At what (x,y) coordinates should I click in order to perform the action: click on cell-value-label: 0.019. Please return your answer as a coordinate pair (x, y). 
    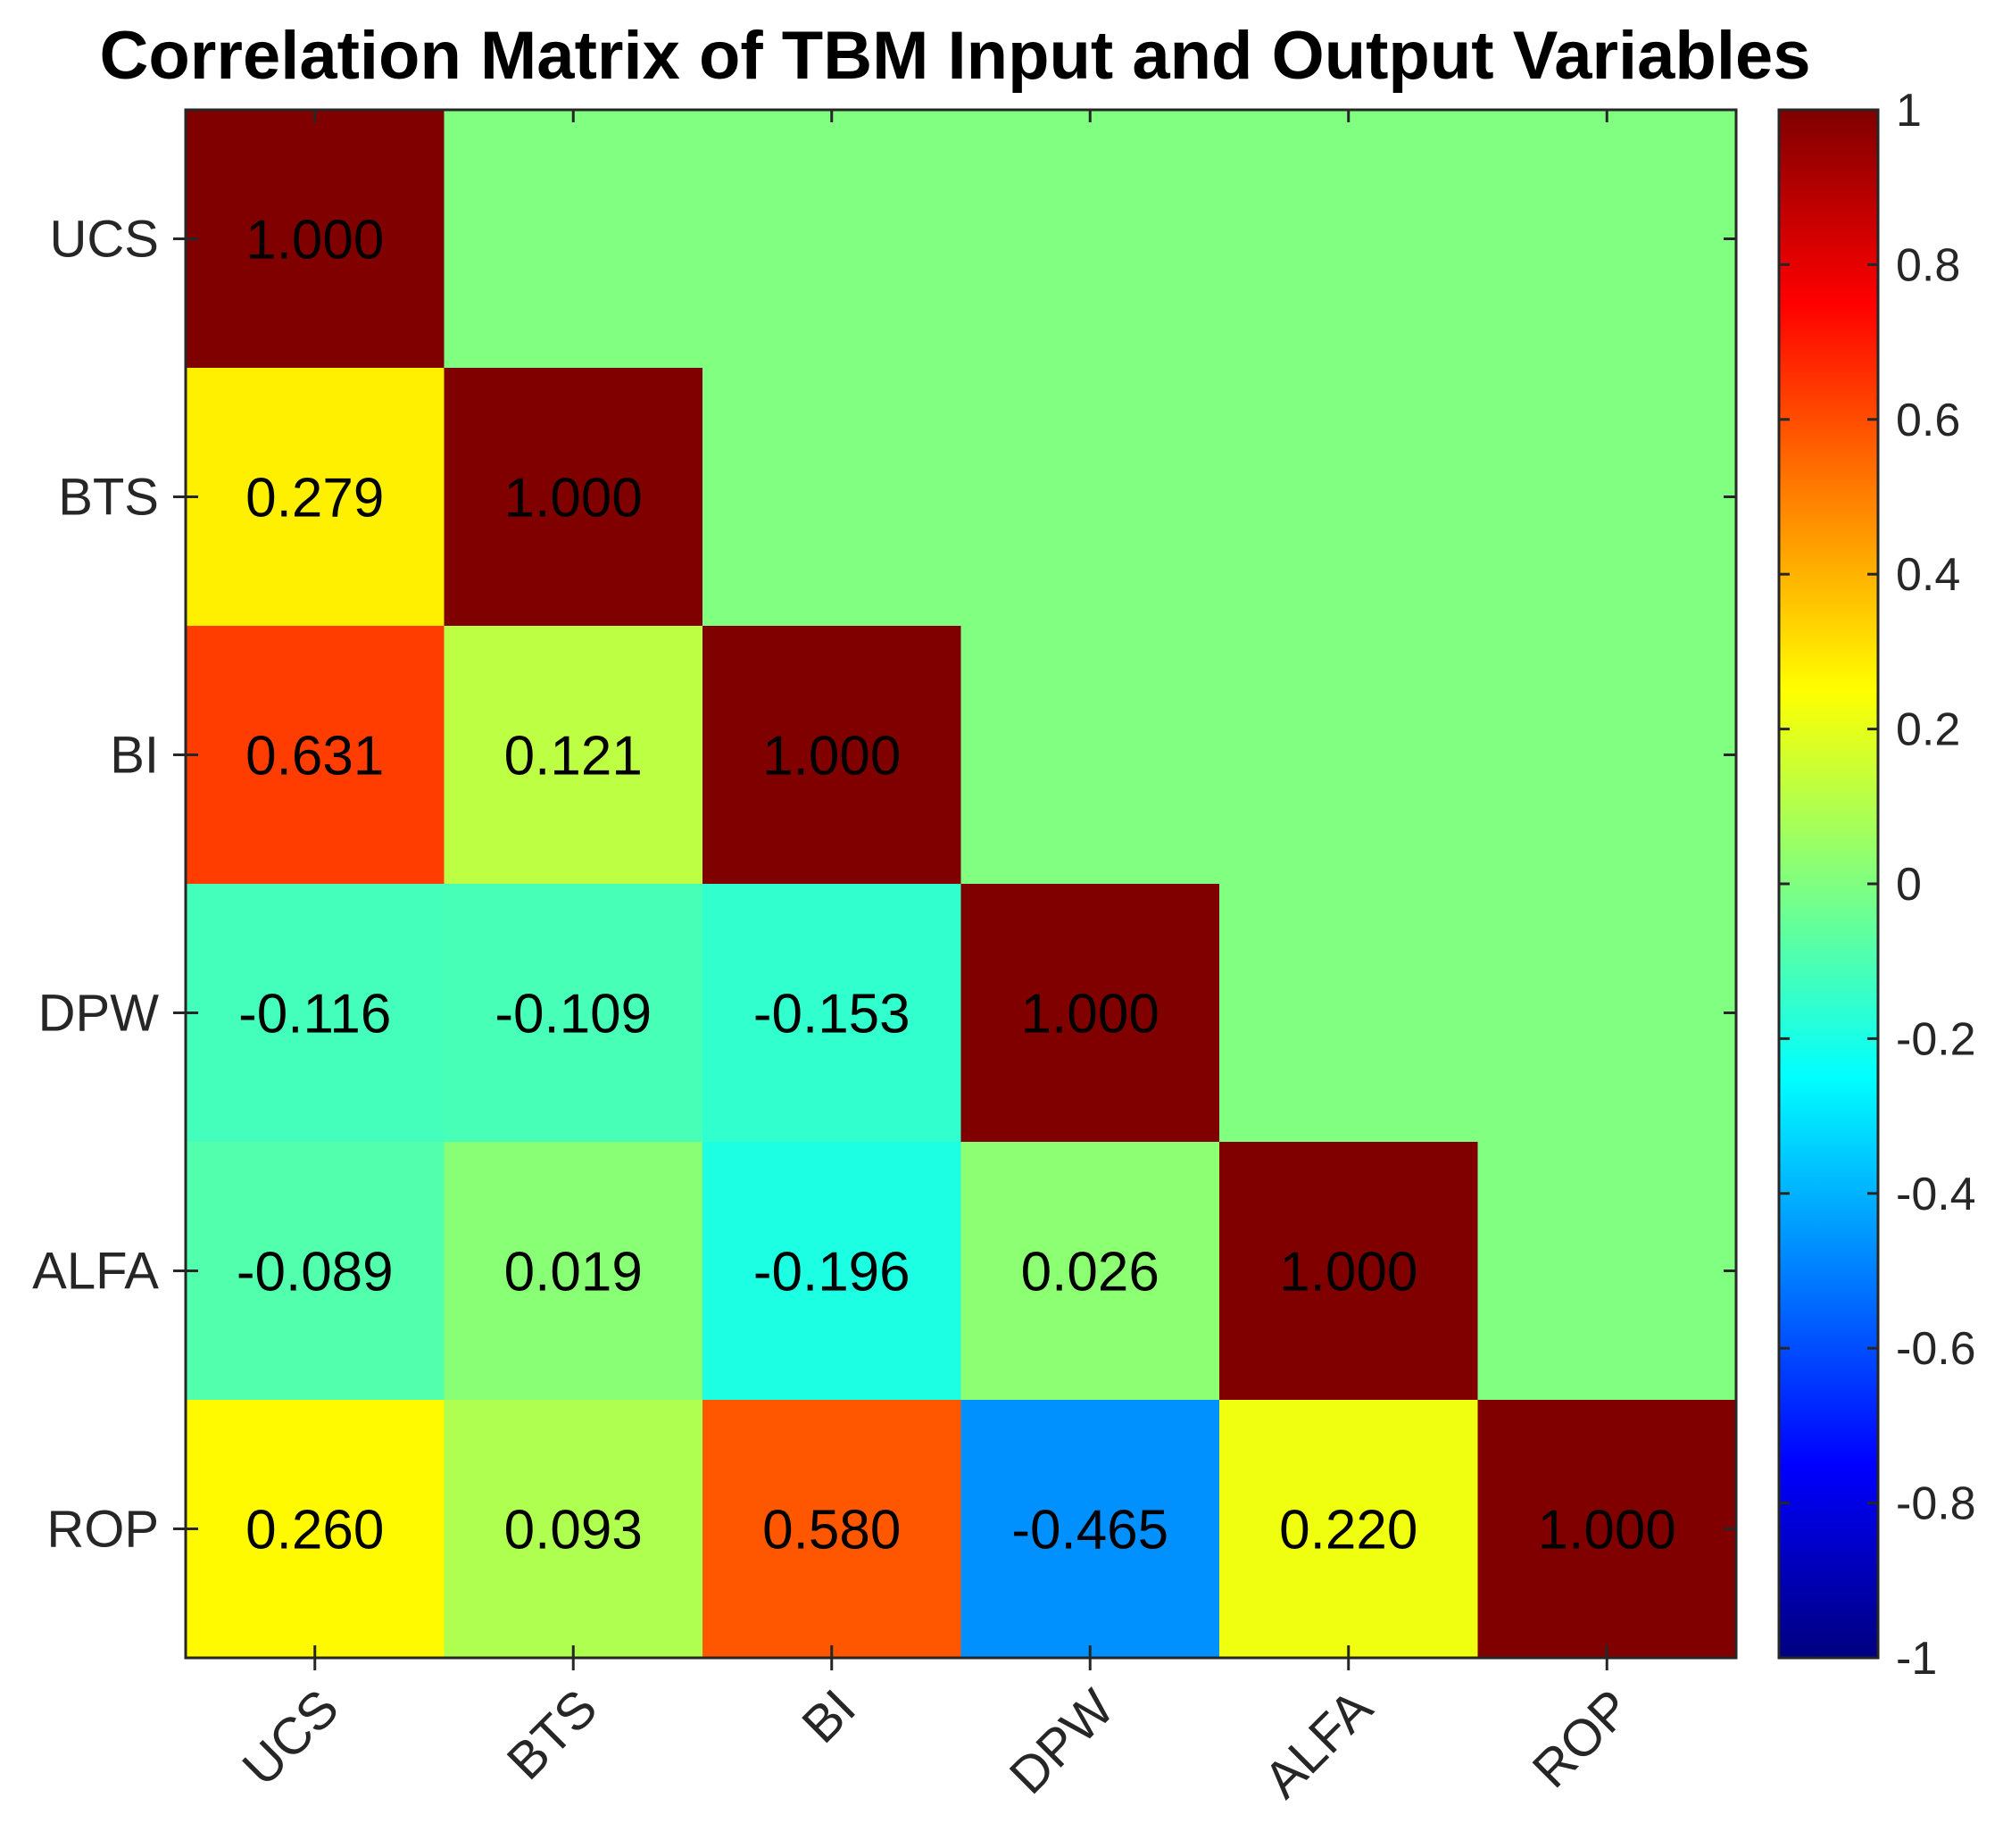
    Looking at the image, I should click on (573, 1272).